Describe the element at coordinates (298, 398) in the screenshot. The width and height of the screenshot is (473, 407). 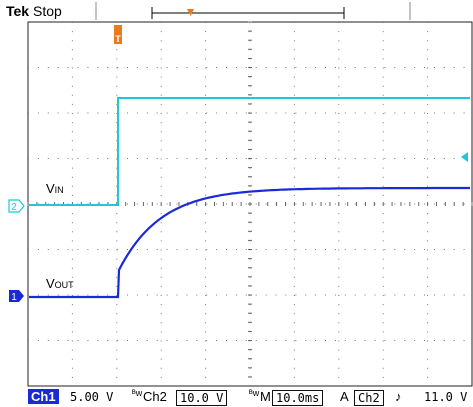
I see `timebase-scale: 10.0ms` at that location.